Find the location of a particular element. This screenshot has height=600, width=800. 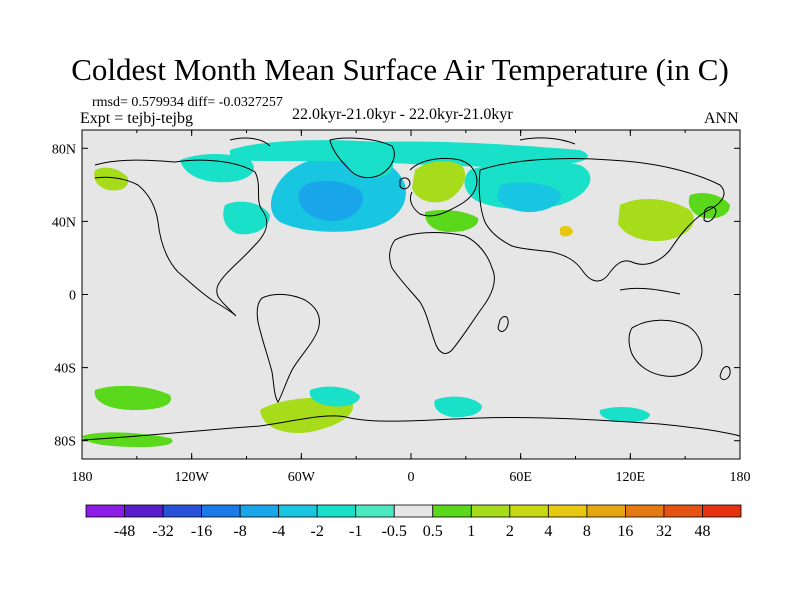

colorbar-label: -2 is located at coordinates (317, 531).